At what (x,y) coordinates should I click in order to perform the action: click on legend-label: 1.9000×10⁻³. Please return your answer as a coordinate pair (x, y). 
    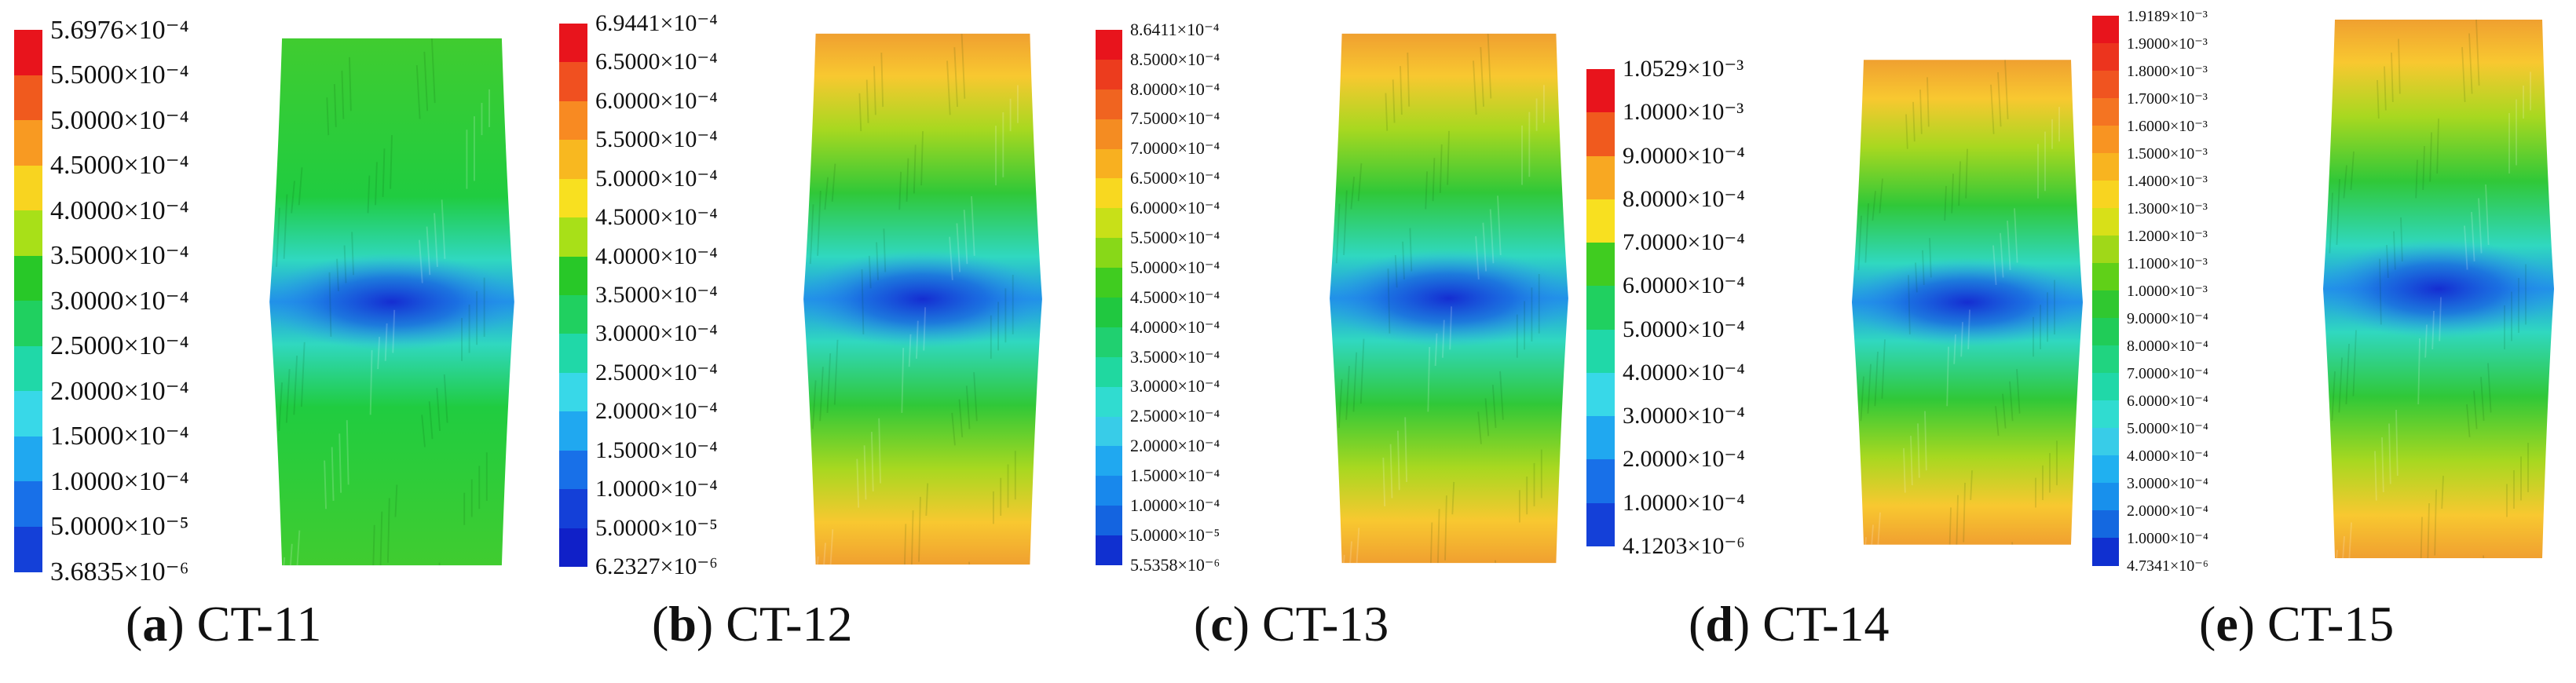
    Looking at the image, I should click on (2168, 44).